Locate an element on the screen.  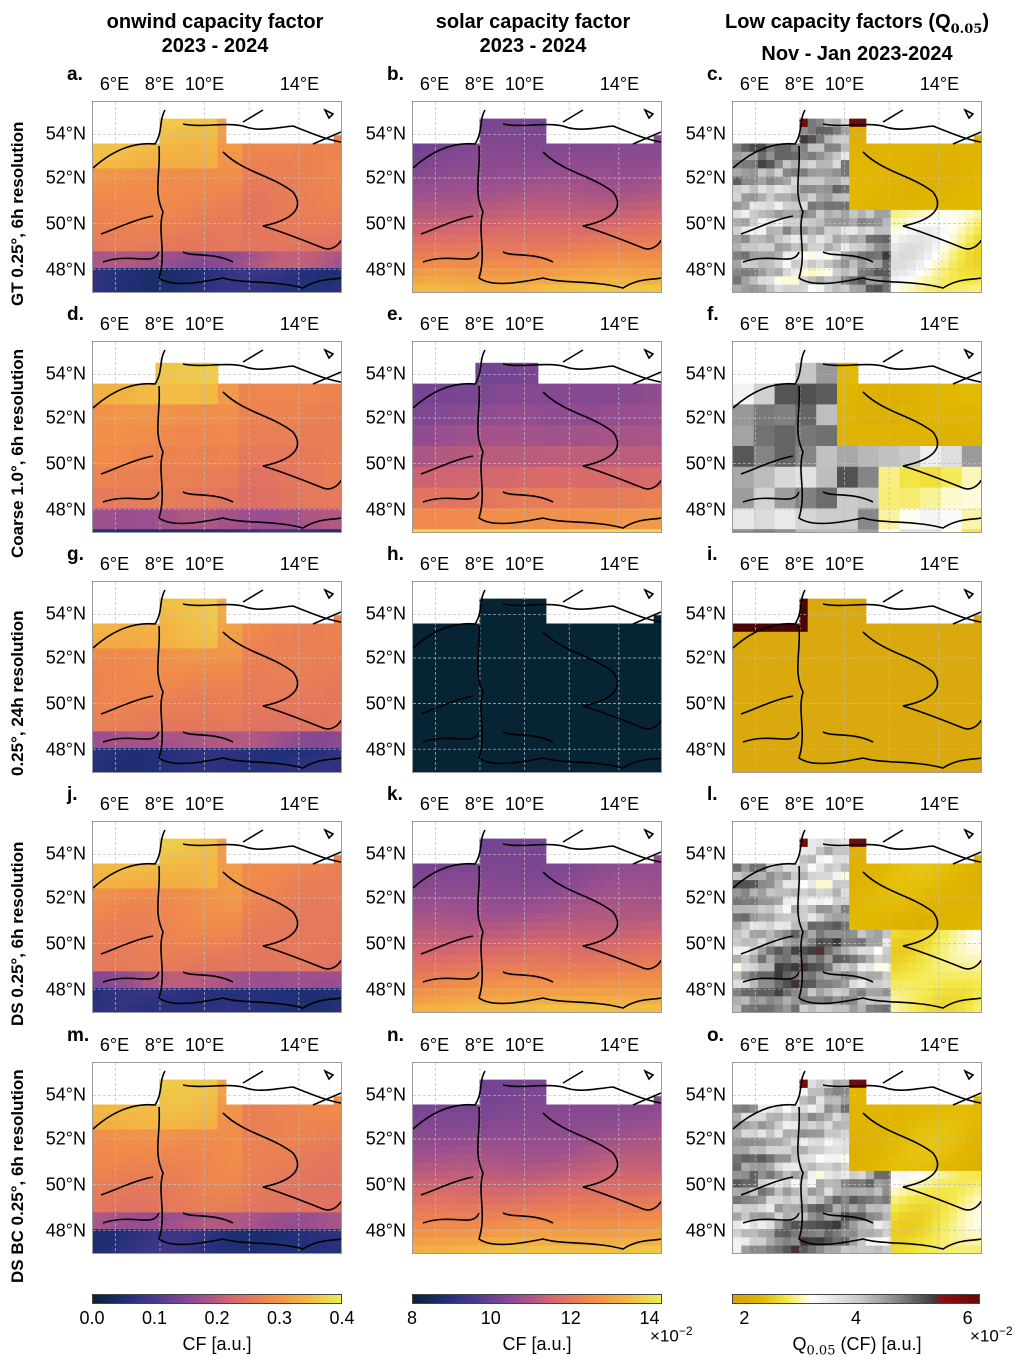
panel-letter: k. is located at coordinates (395, 794).